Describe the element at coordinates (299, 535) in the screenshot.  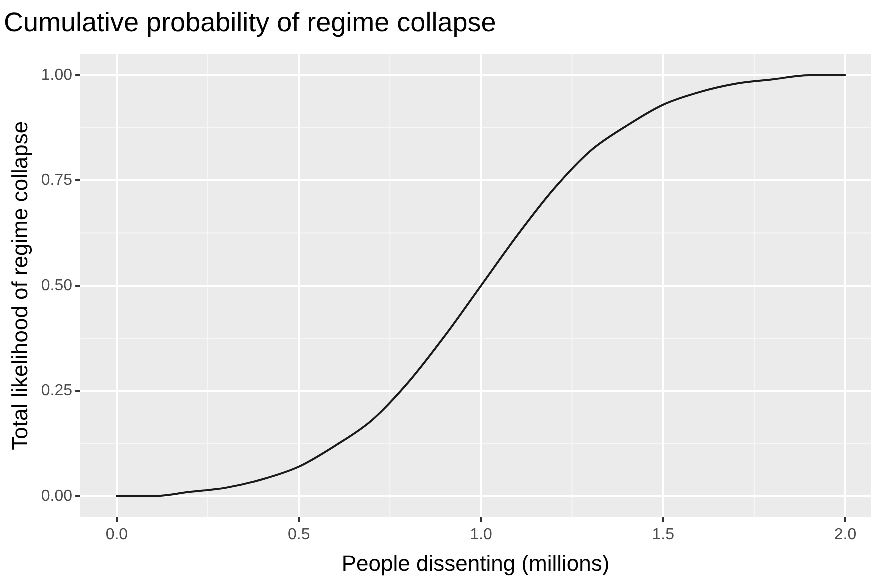
I see `x-tick-label: 0.5` at that location.